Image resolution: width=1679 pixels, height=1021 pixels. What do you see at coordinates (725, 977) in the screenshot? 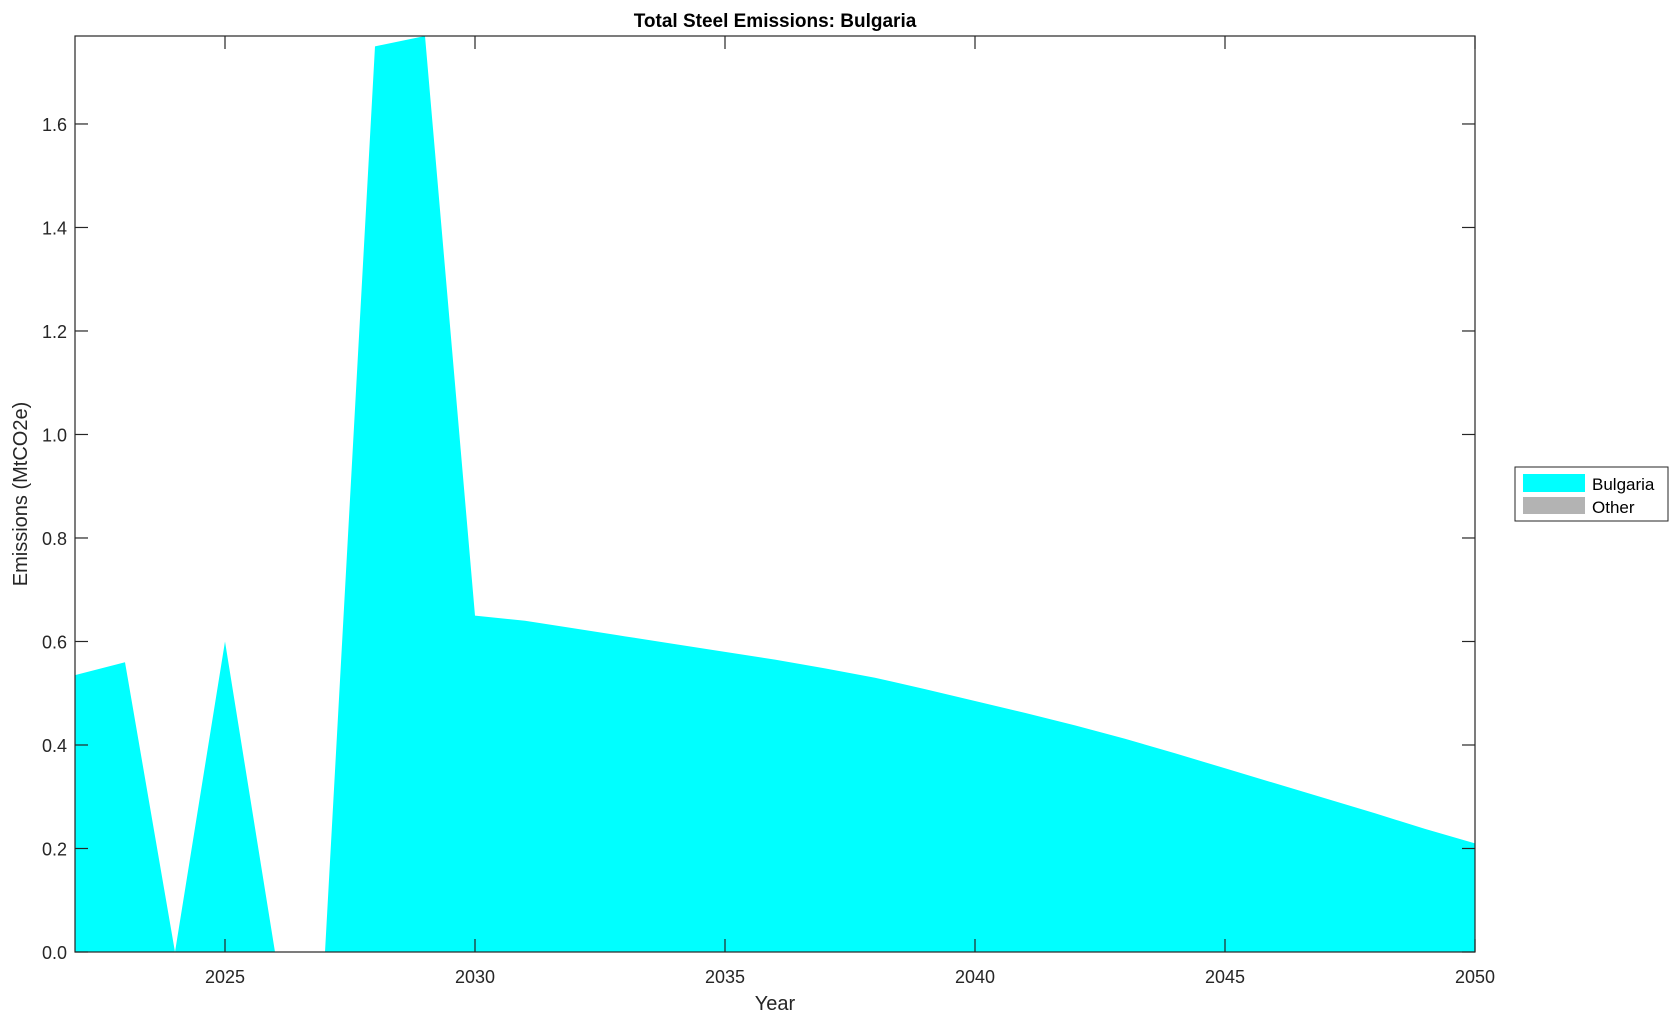
I see `x-tick-label: 2035` at bounding box center [725, 977].